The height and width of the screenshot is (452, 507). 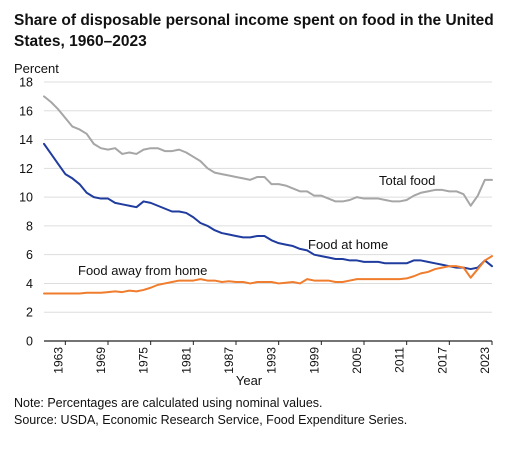 I want to click on x-axis-label: Year, so click(x=249, y=380).